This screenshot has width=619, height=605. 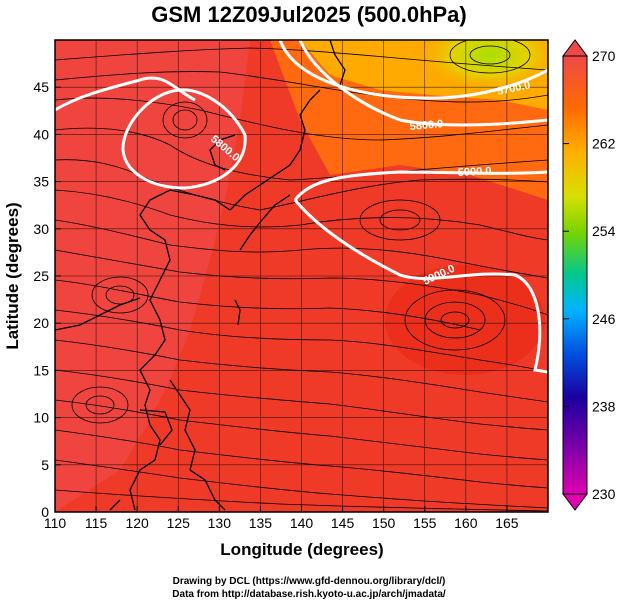 I want to click on colorbar-gradient, so click(x=575, y=275).